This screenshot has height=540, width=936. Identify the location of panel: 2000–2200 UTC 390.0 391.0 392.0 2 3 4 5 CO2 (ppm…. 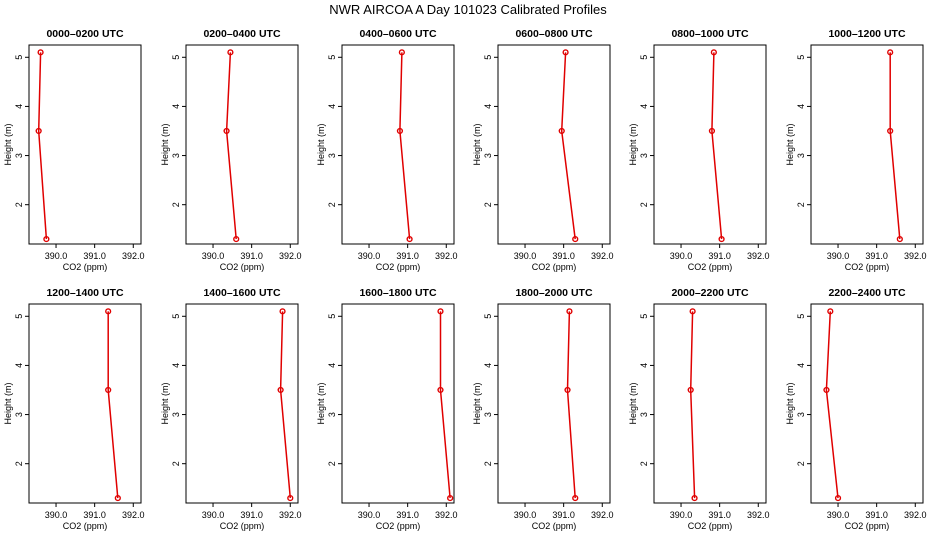
(699, 409).